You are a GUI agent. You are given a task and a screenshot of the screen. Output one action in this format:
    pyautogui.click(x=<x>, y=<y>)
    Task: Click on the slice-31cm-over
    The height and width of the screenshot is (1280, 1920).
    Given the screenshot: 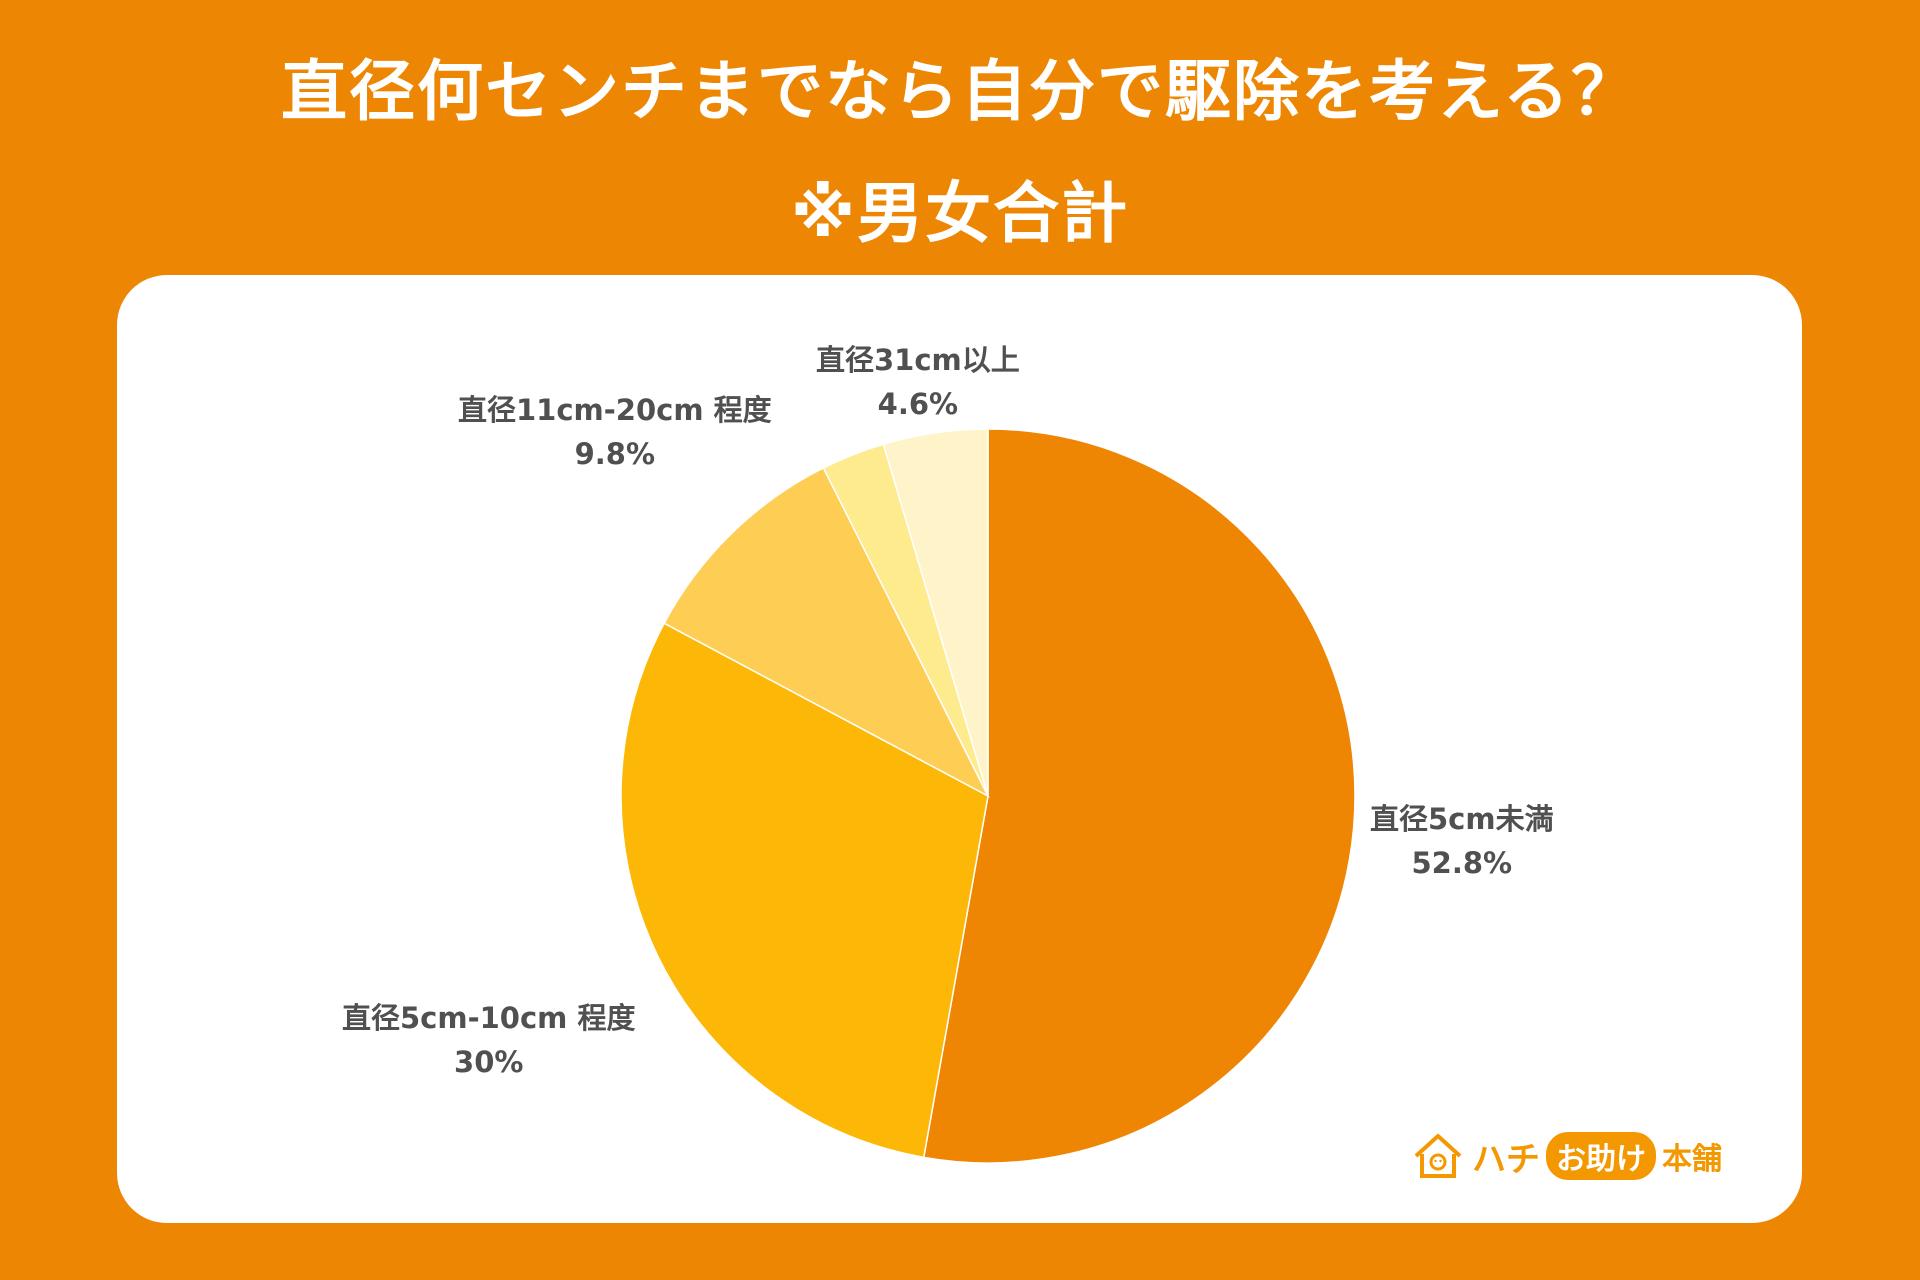 What is the action you would take?
    pyautogui.click(x=935, y=612)
    